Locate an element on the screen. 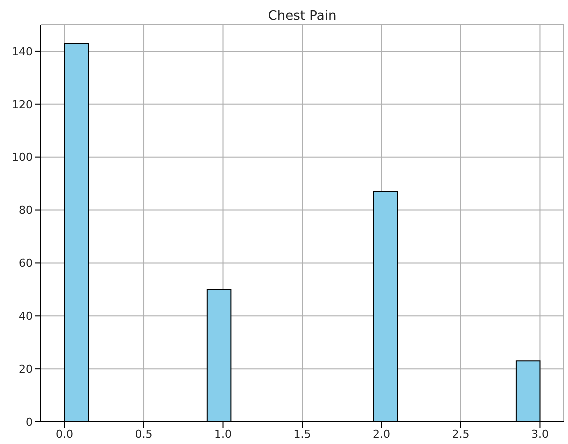  x-tick-label: 3.0 is located at coordinates (540, 434).